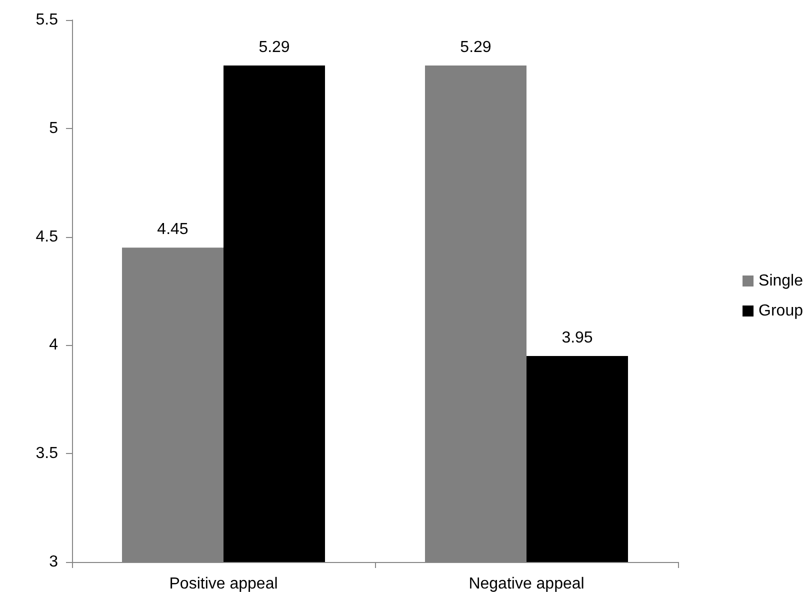 The image size is (812, 592). What do you see at coordinates (781, 281) in the screenshot?
I see `legend-label: Single` at bounding box center [781, 281].